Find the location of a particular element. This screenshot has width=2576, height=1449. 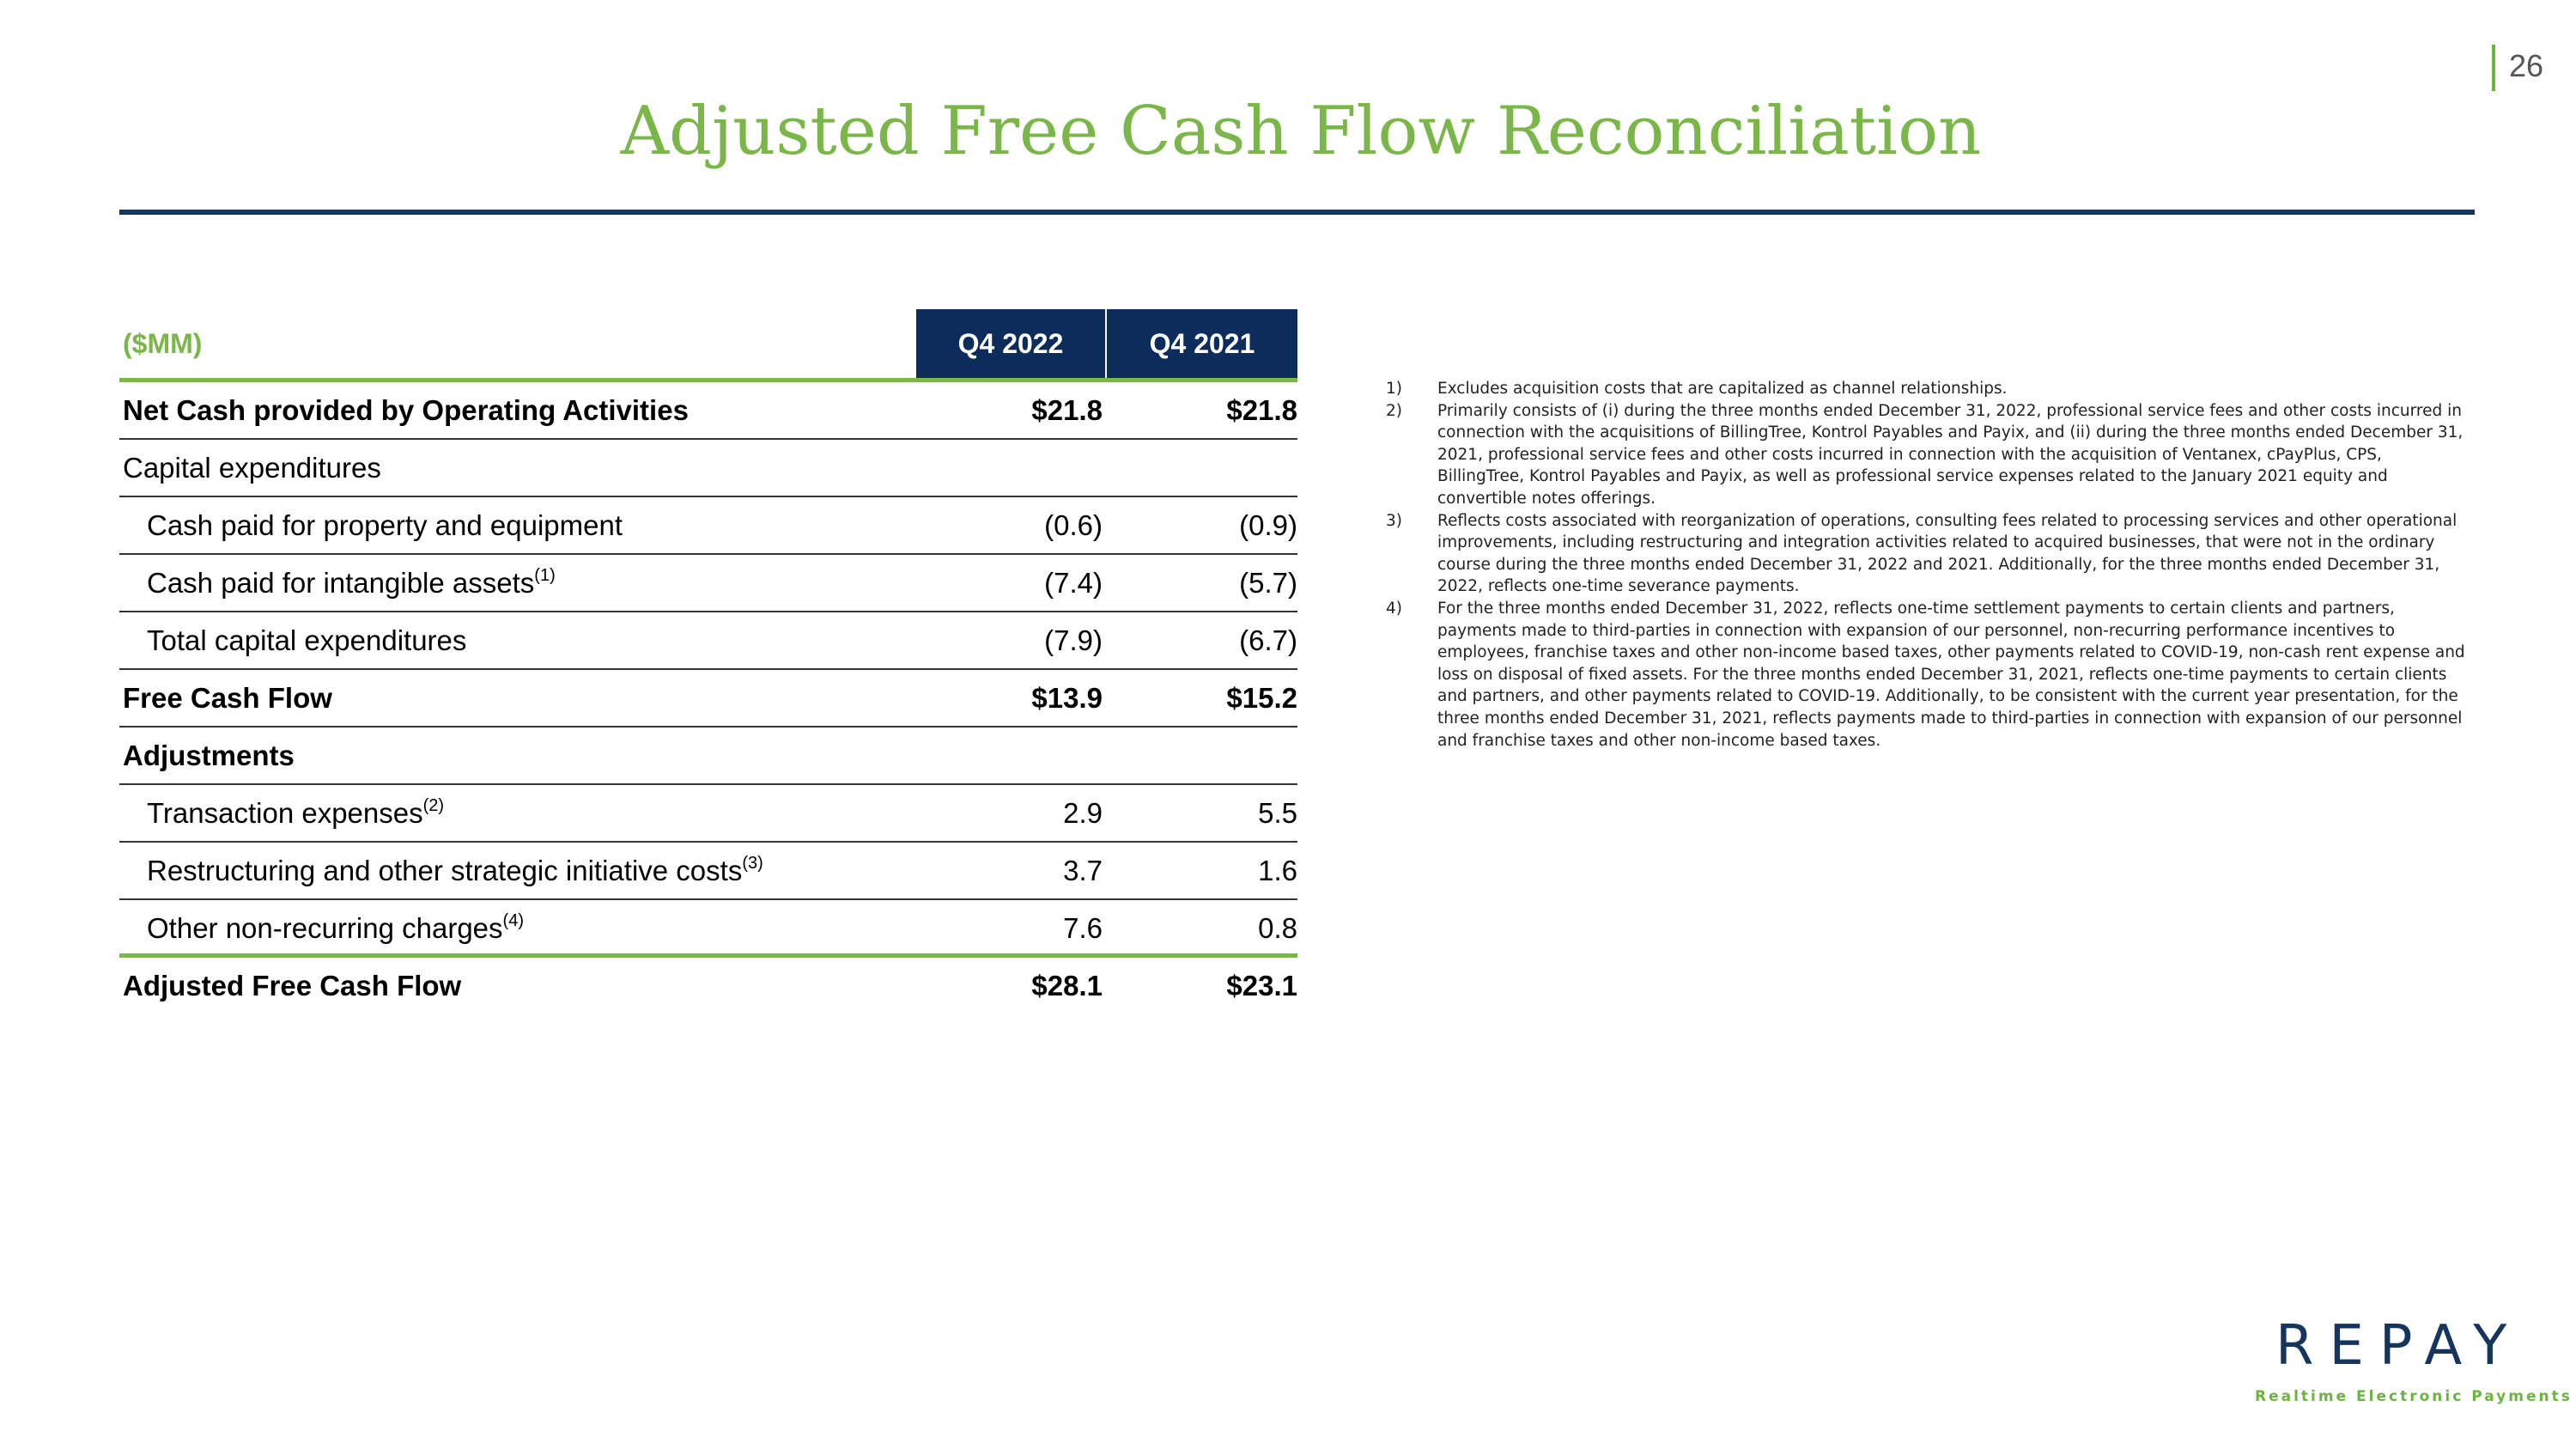

footnote-number: 1) is located at coordinates (1394, 389).